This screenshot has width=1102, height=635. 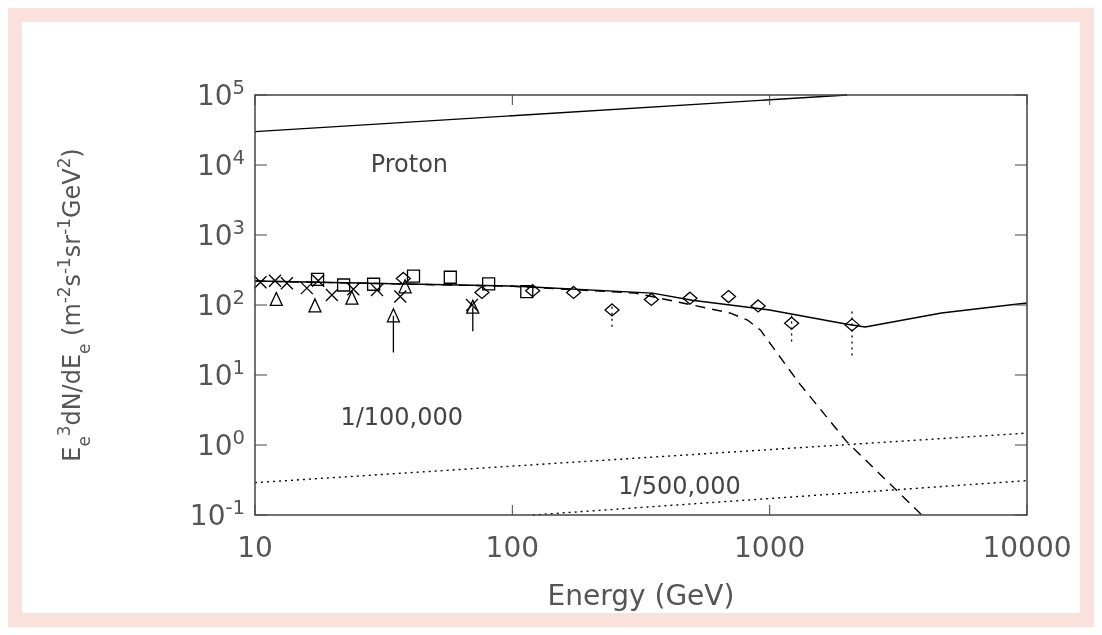 I want to click on x-tick-label: 100, so click(x=512, y=547).